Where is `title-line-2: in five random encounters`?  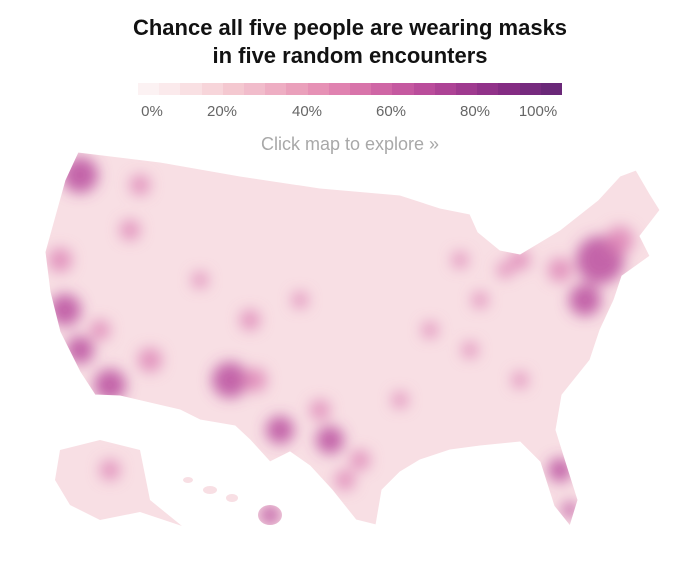
title-line-2: in five random encounters is located at coordinates (350, 55).